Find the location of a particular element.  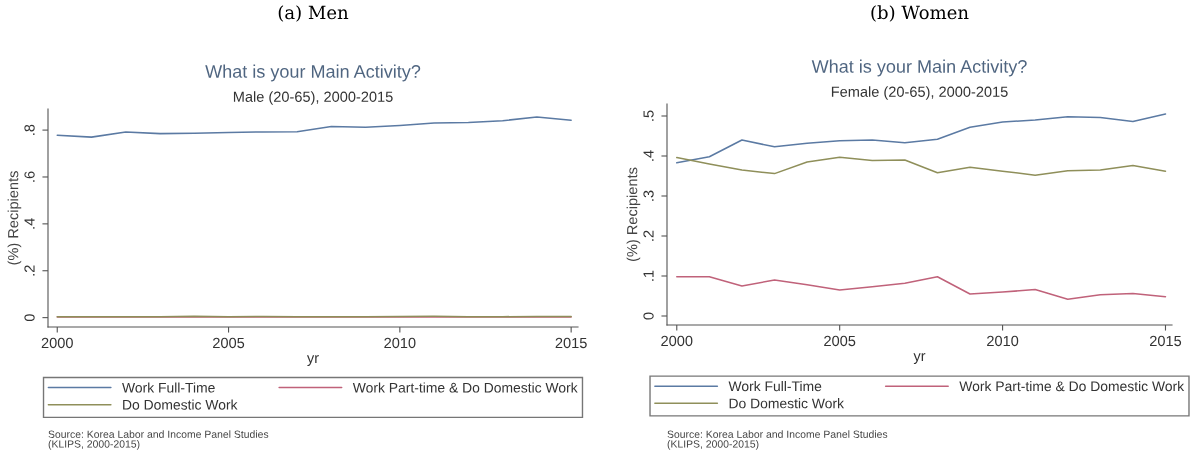

y-tick-label: .5 is located at coordinates (648, 115).